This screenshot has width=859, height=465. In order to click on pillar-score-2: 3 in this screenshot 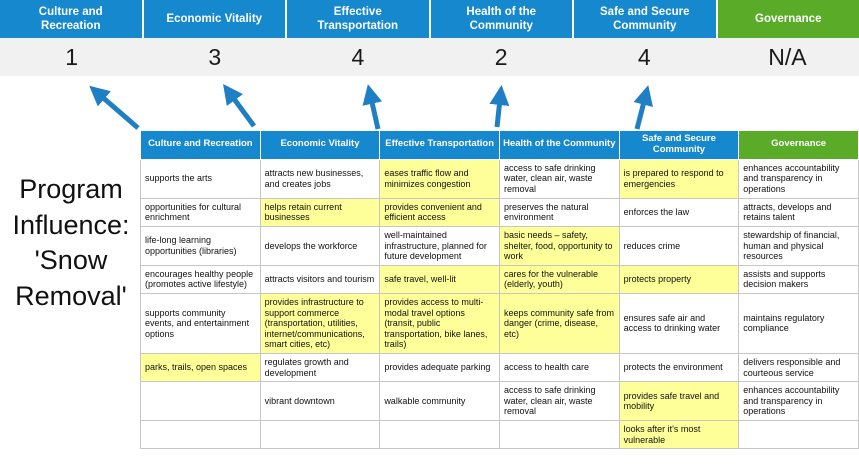, I will do `click(215, 56)`.